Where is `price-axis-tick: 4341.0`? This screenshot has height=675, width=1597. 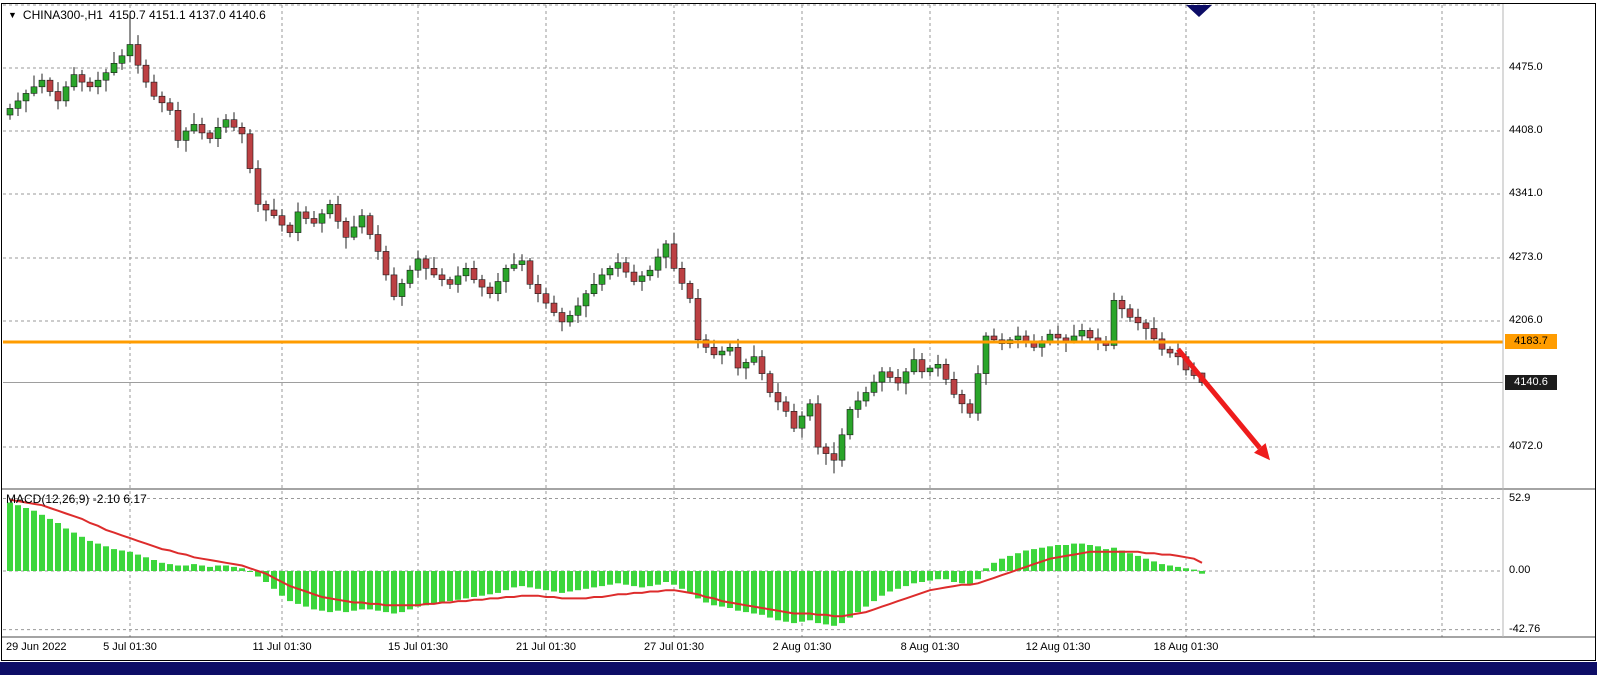 price-axis-tick: 4341.0 is located at coordinates (1526, 193).